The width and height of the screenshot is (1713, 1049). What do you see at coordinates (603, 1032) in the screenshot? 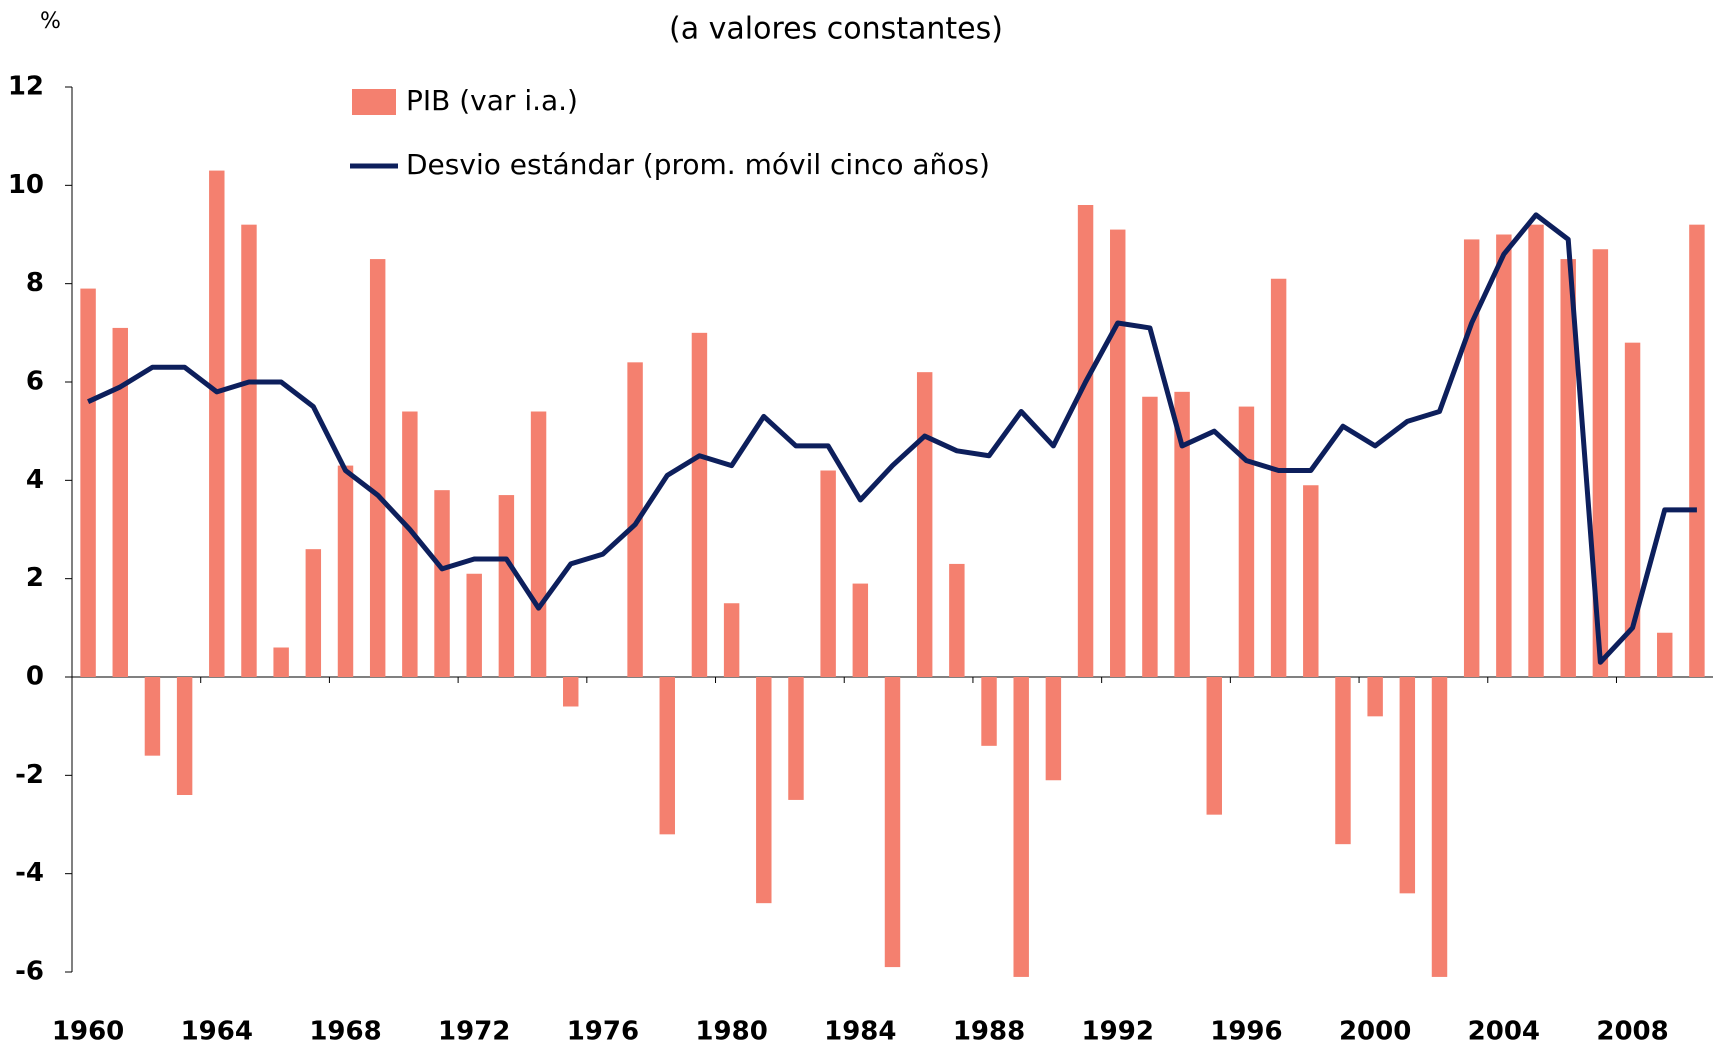
I see `x-tick-label: 1976` at bounding box center [603, 1032].